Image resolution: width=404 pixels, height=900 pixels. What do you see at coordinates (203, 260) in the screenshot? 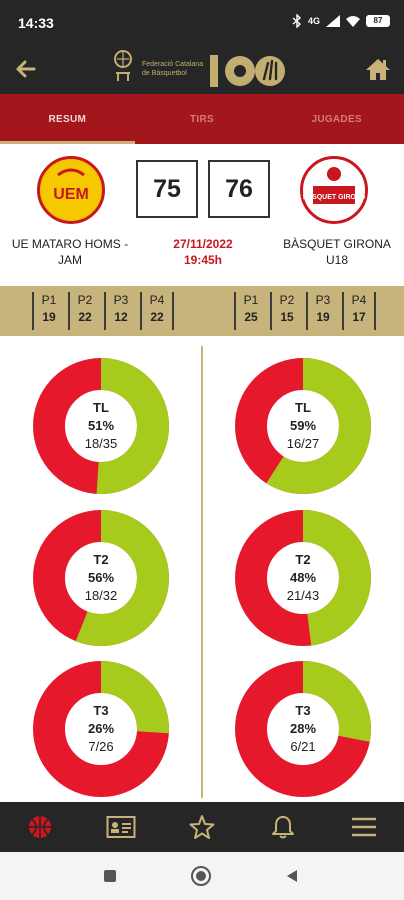
I see `match-time: 19:45h` at bounding box center [203, 260].